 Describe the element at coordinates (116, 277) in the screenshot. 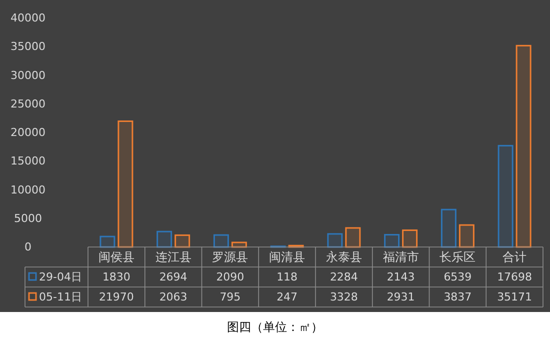

I see `data-label: 1830` at that location.